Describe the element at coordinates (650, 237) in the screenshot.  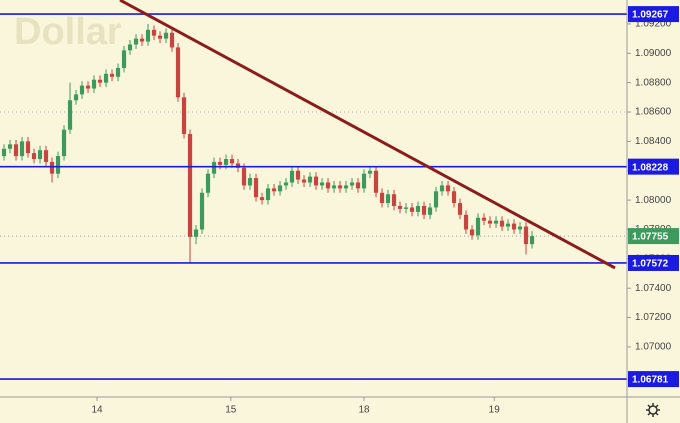
I see `current-price-label: 1.07755` at that location.